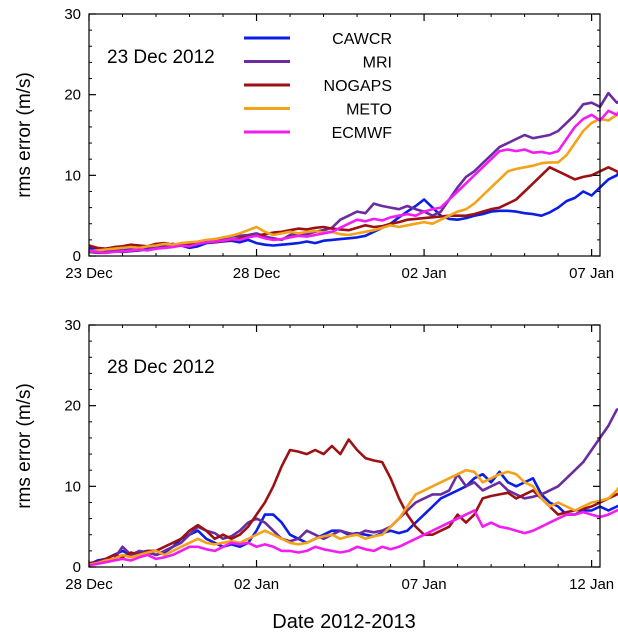 Image resolution: width=618 pixels, height=633 pixels. What do you see at coordinates (353, 537) in the screenshot?
I see `series-line-ecmwf` at bounding box center [353, 537].